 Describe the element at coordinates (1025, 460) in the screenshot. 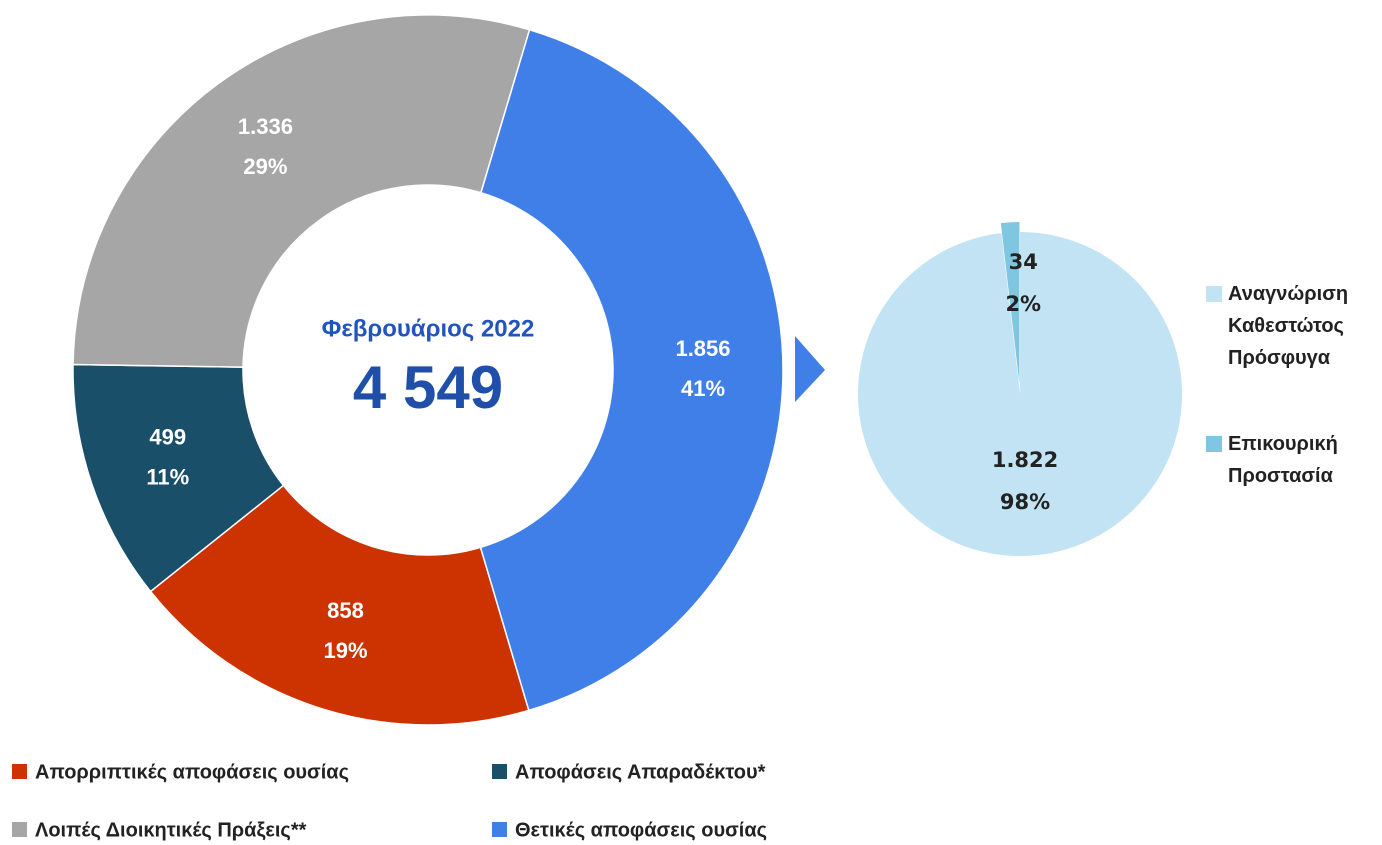

I see `value-label: 1.822` at that location.